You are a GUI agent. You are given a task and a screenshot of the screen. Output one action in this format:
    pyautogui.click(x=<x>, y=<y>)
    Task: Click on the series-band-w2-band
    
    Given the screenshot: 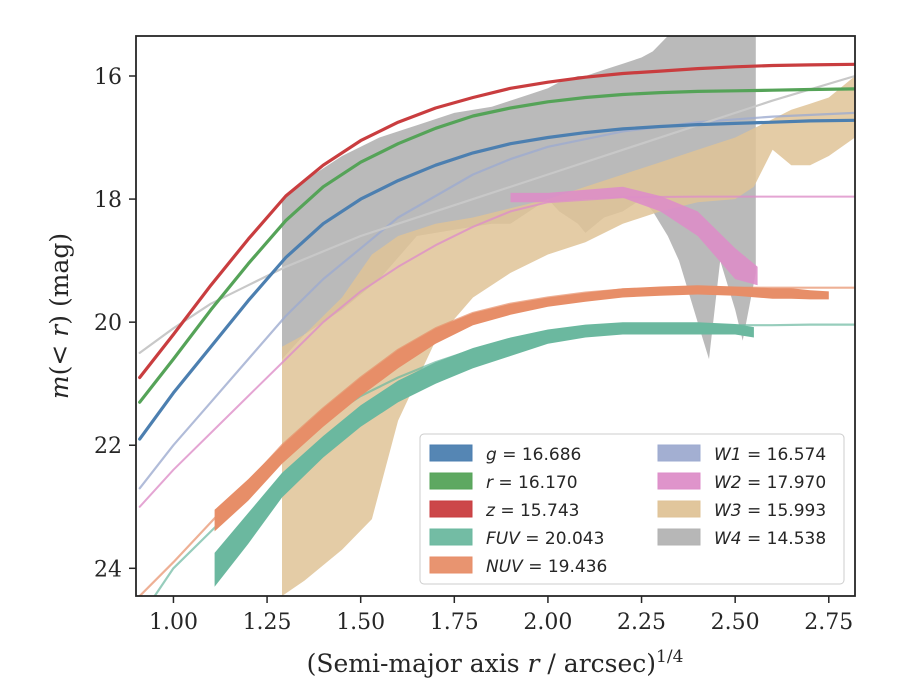 What is the action you would take?
    pyautogui.click(x=634, y=236)
    